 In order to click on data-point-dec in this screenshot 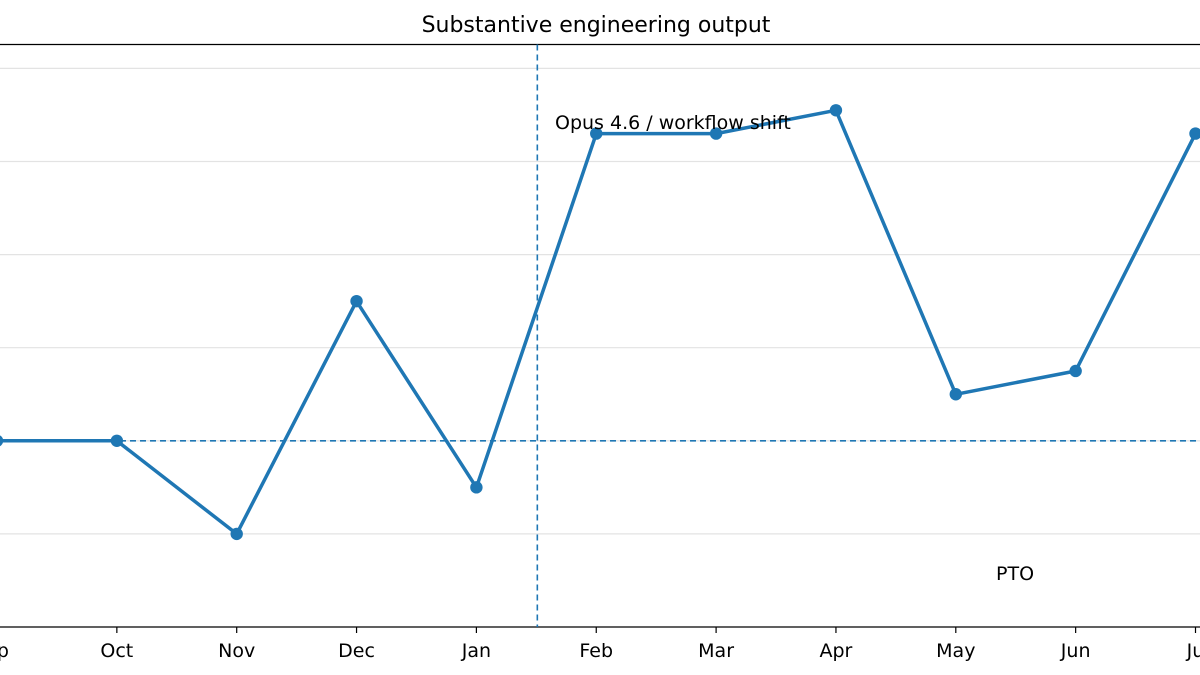, I will do `click(356, 301)`.